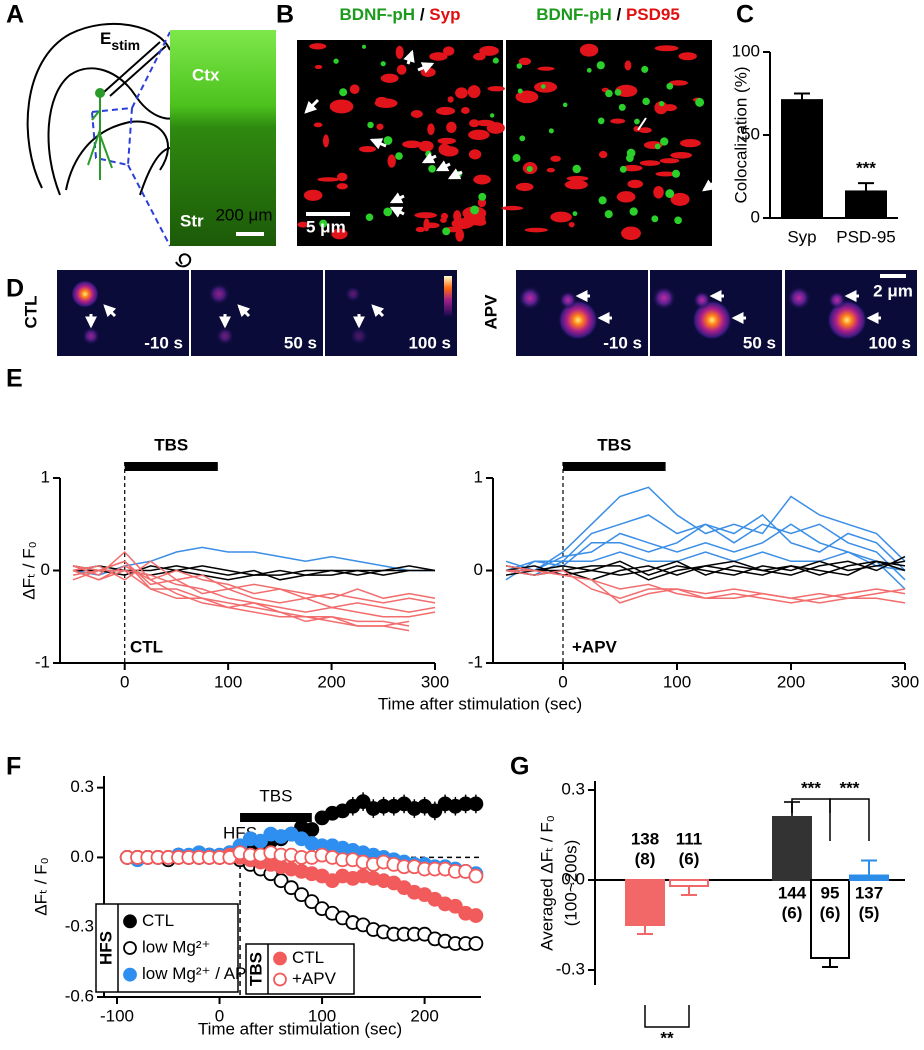 Image resolution: width=924 pixels, height=1050 pixels. I want to click on y-axis-label: Colocalization (%), so click(740, 135).